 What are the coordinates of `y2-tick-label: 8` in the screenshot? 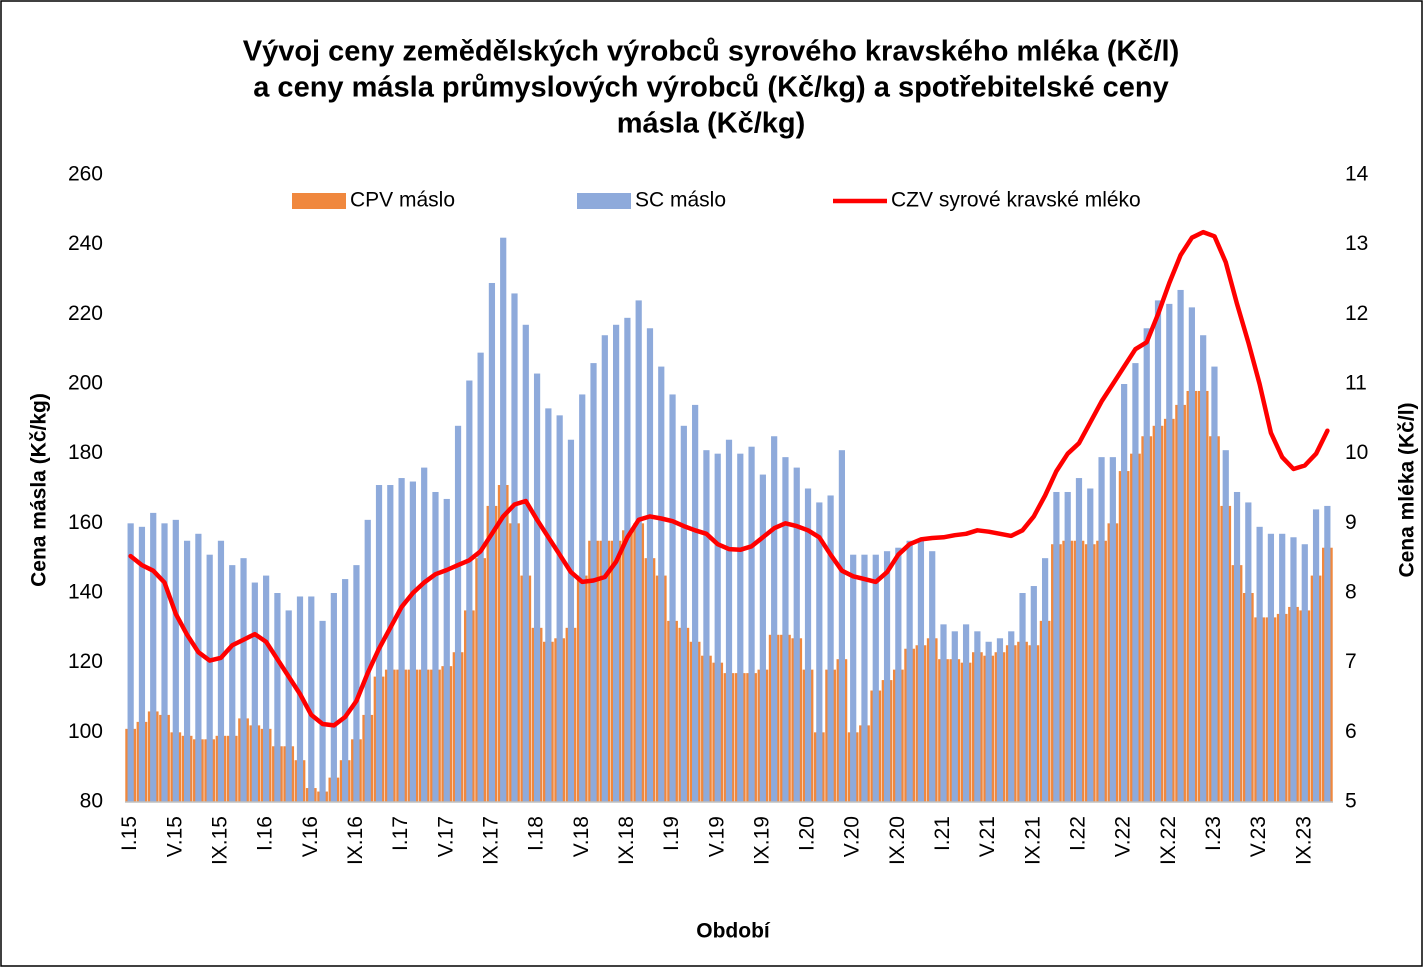 It's located at (1351, 592).